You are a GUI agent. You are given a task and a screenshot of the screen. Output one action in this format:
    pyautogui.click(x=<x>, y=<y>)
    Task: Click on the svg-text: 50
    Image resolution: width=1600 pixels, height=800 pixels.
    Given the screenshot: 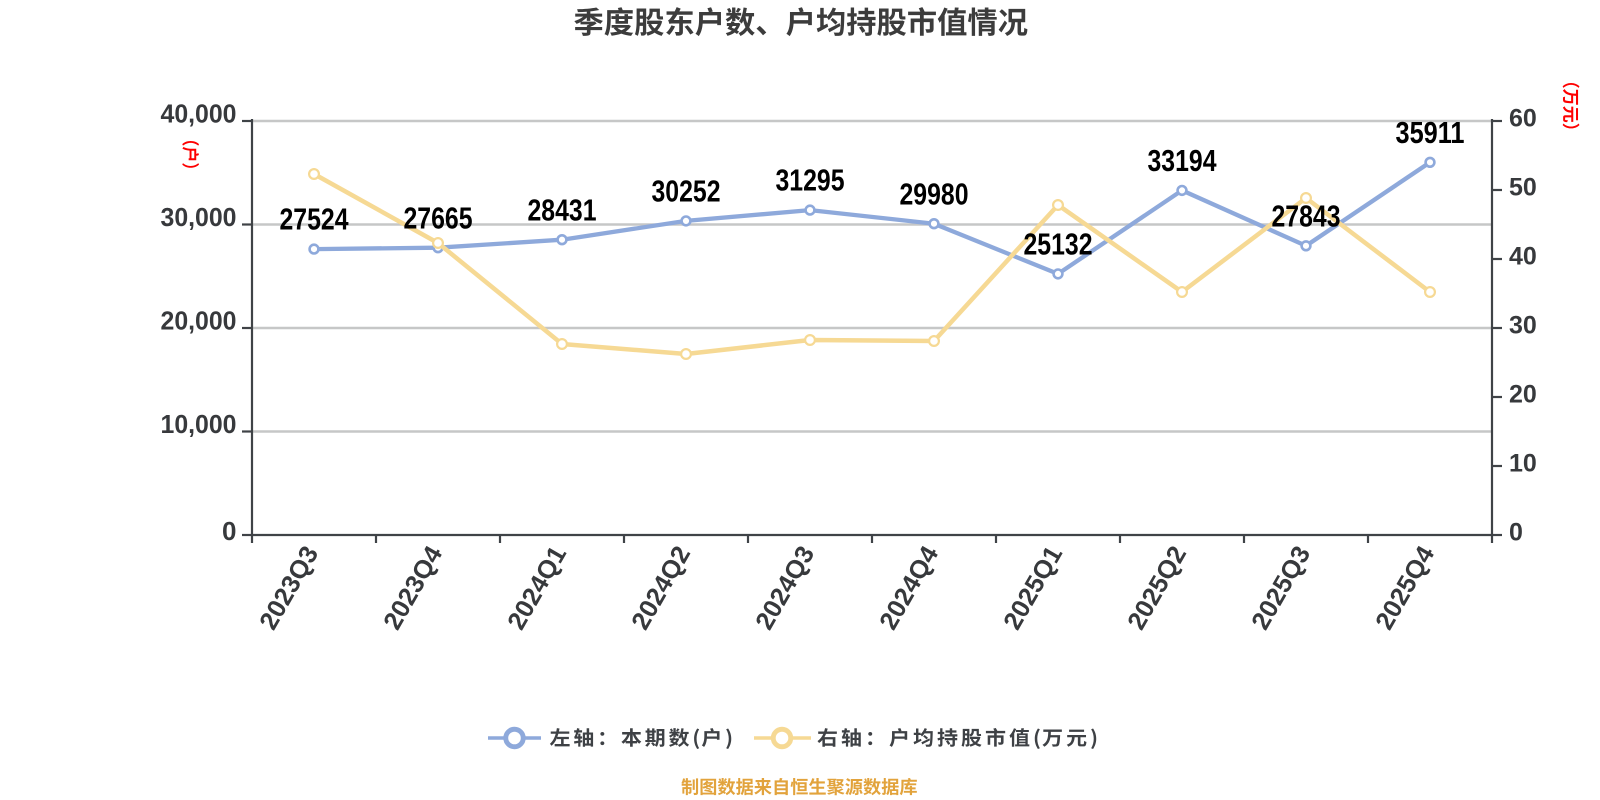 What is the action you would take?
    pyautogui.click(x=1523, y=188)
    